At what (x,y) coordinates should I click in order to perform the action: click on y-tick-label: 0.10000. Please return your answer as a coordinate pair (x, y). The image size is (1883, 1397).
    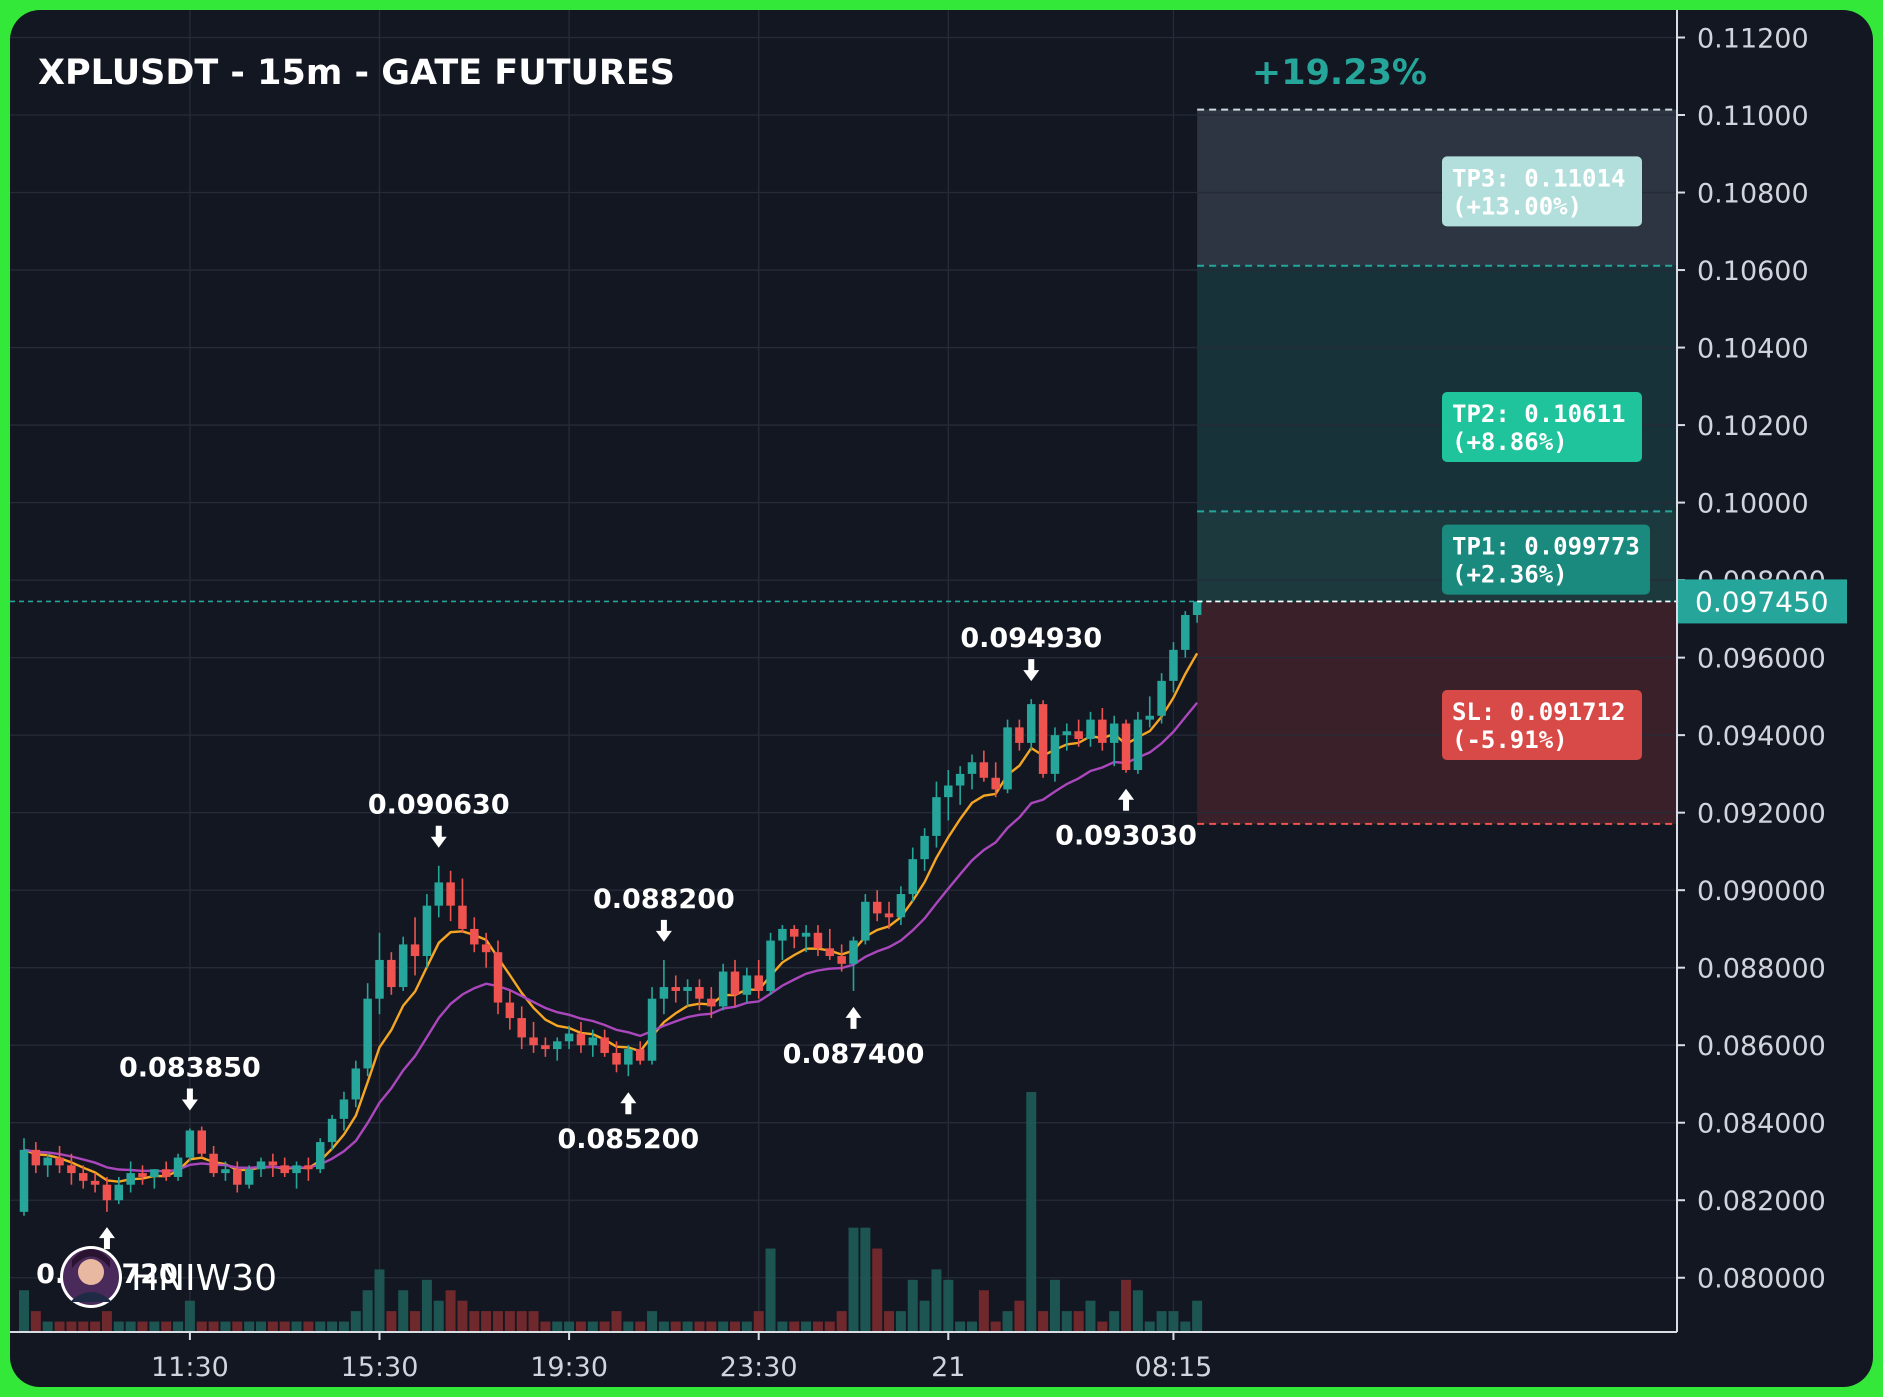
    Looking at the image, I should click on (1753, 504).